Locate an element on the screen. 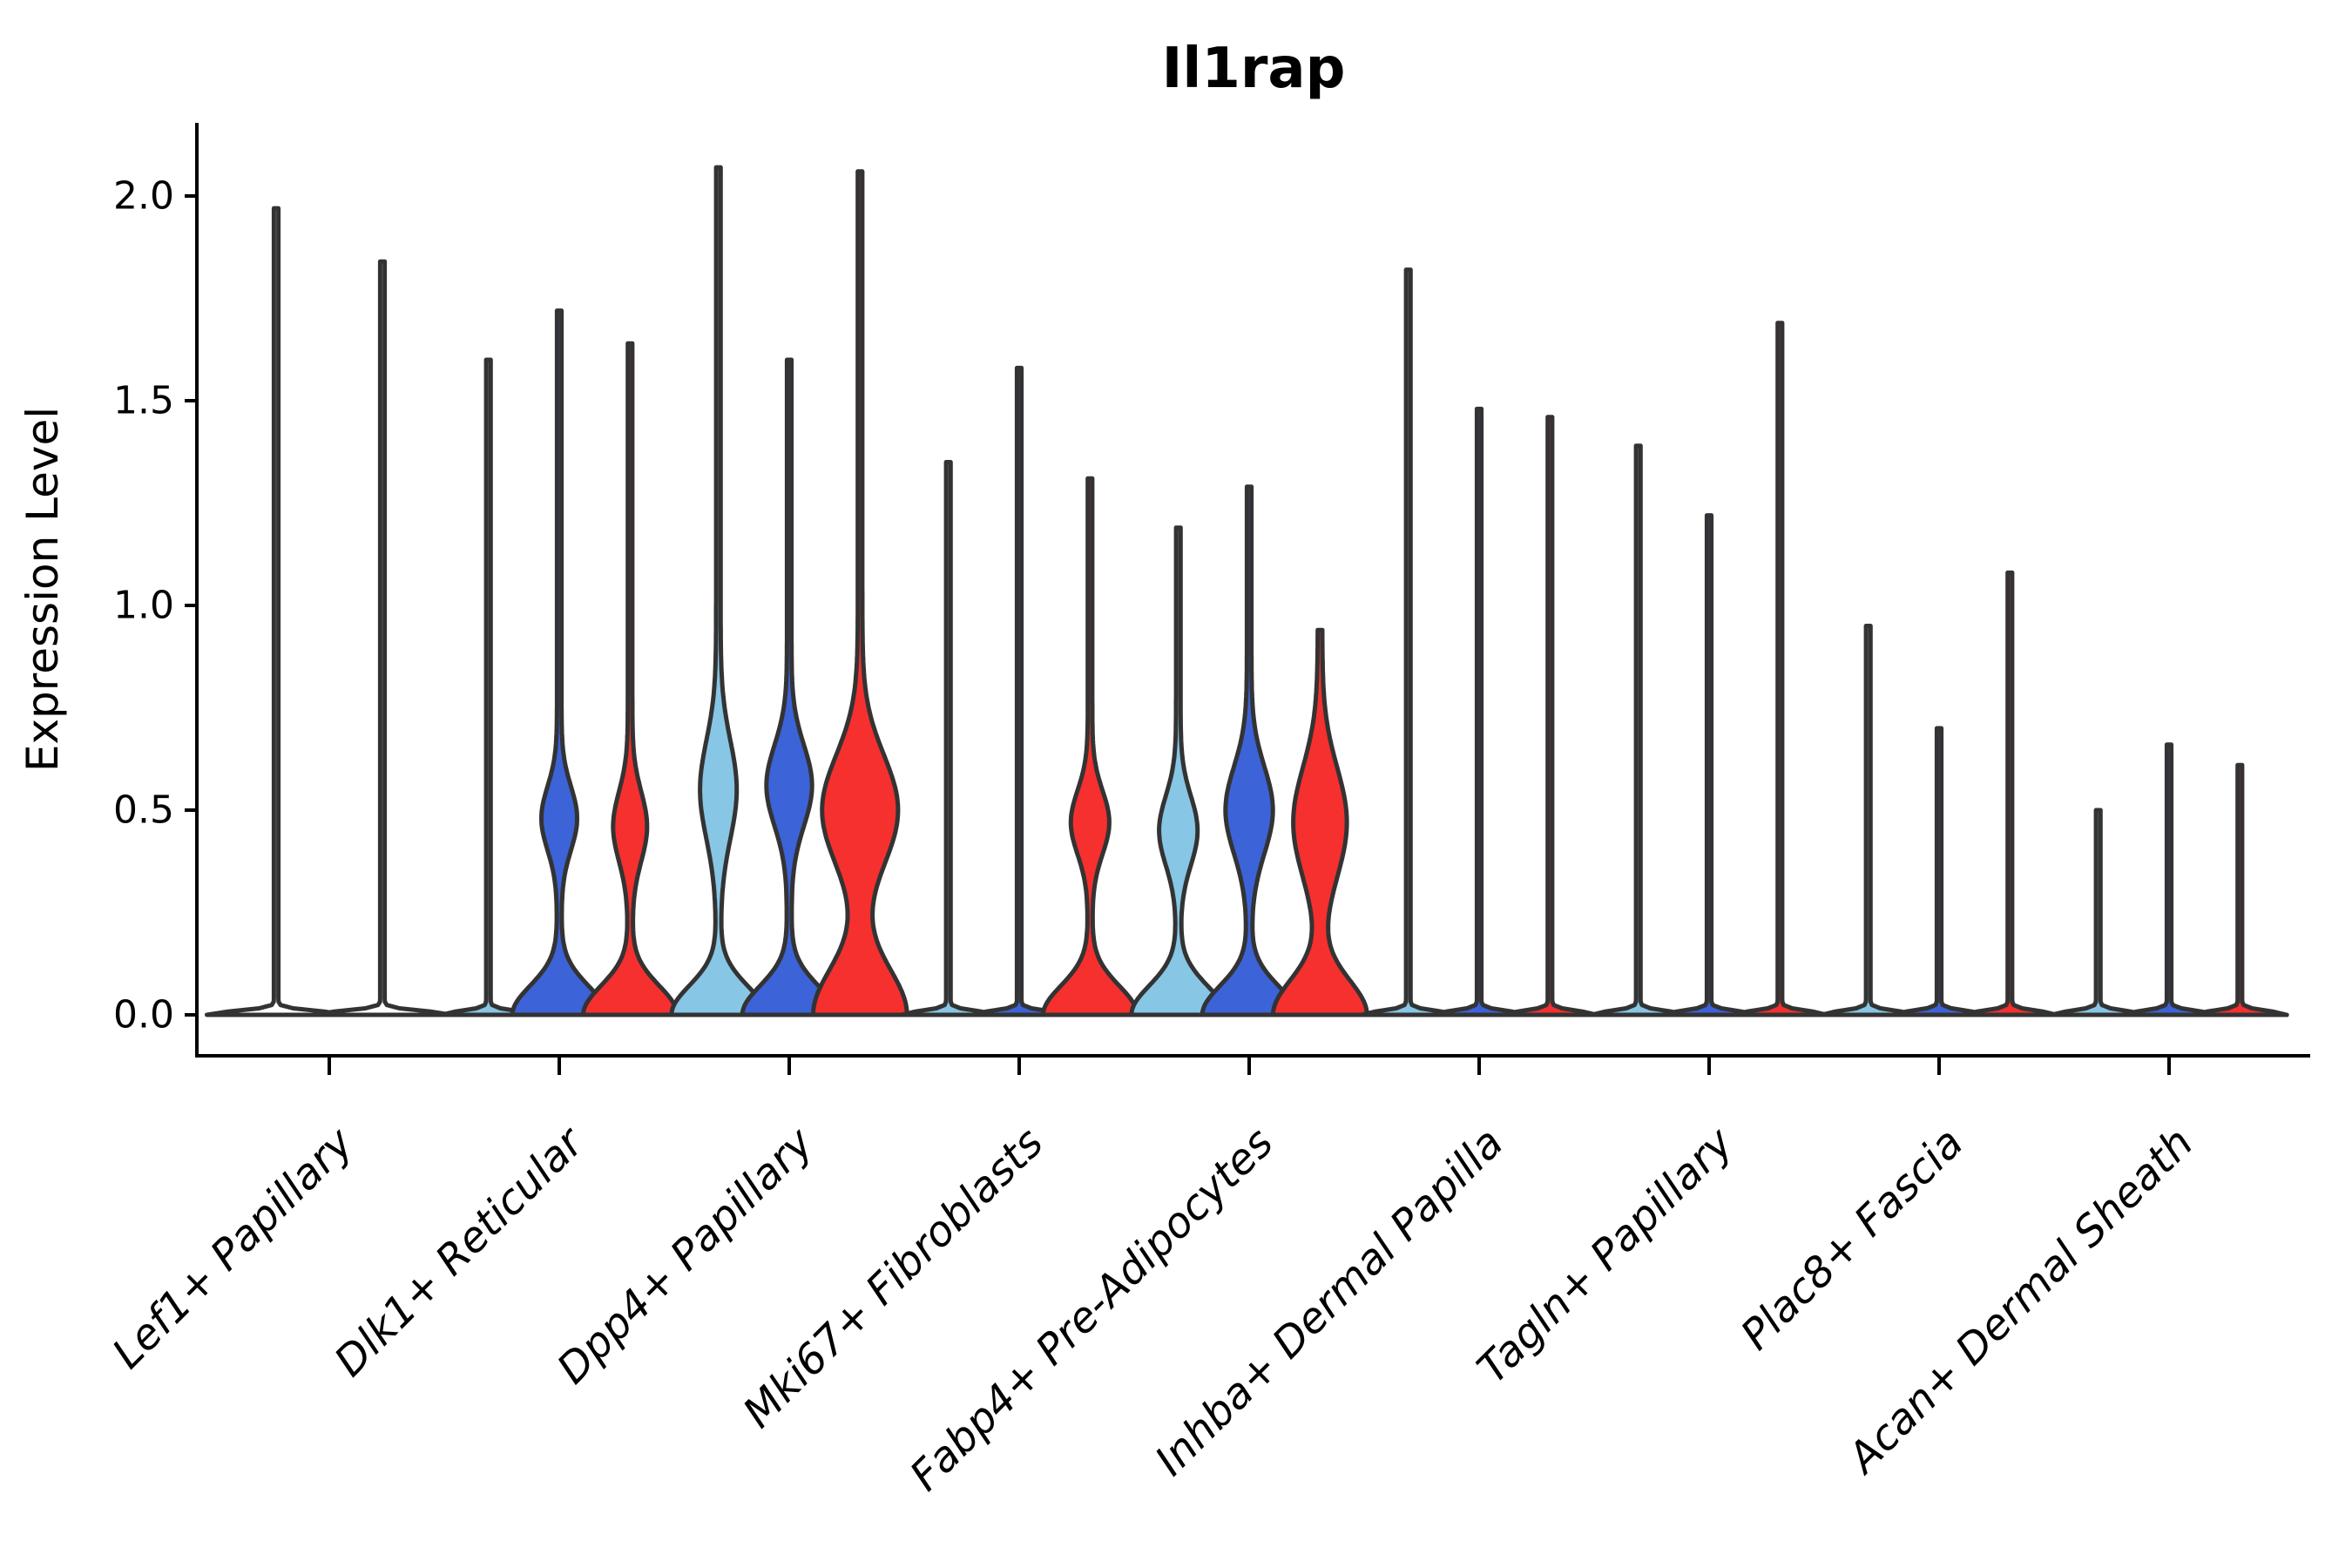 This screenshot has height=1568, width=2352. y-tick-label: 1.5 is located at coordinates (143, 401).